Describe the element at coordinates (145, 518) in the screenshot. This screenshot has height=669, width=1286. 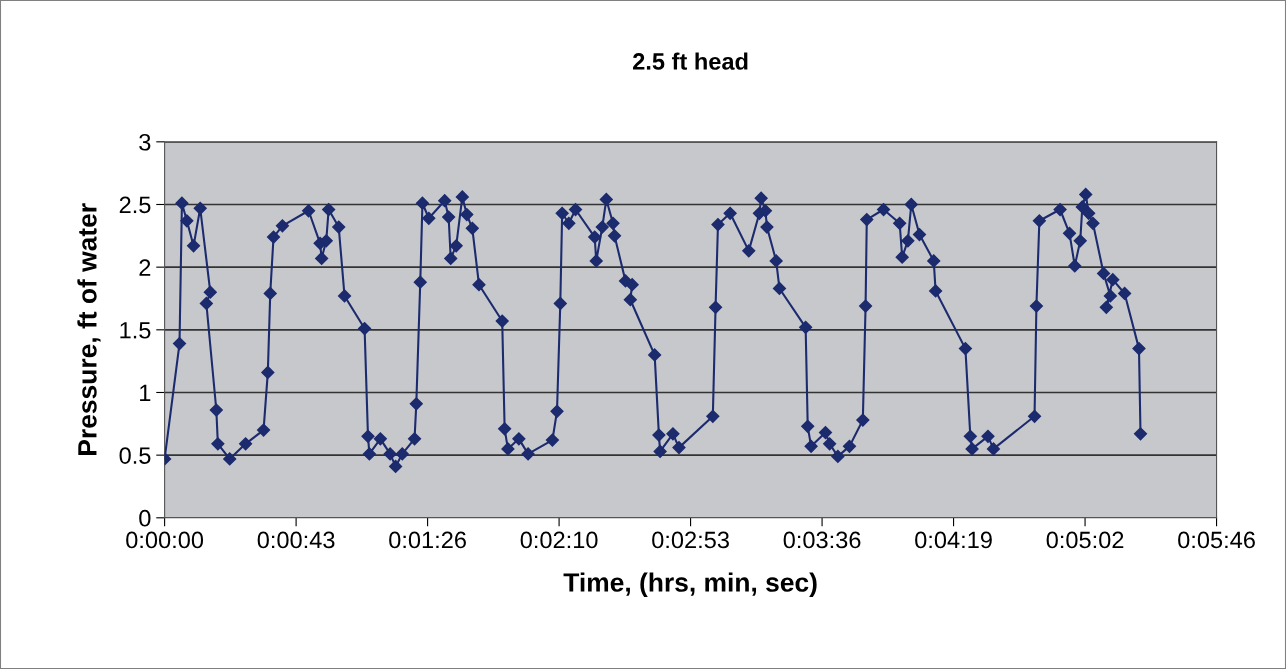
I see `y-tick-label: 0` at that location.